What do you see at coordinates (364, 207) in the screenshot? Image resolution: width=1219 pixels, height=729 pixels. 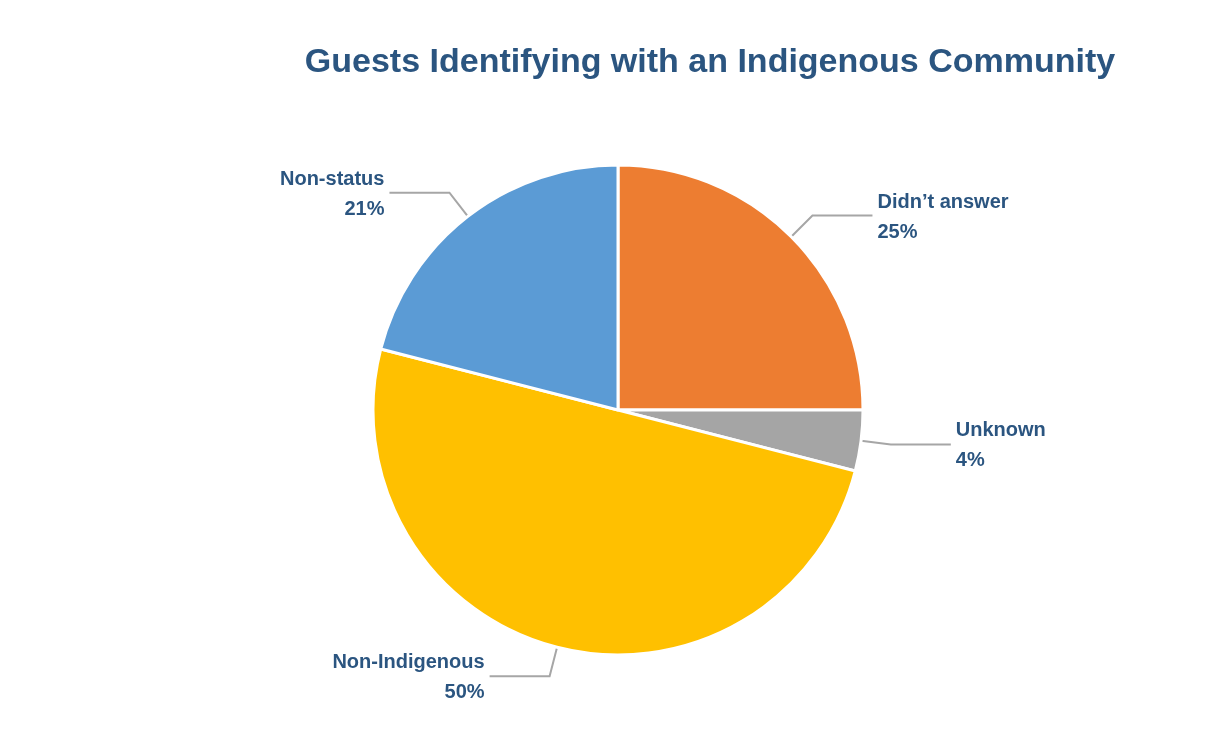 I see `data-label: 21%` at bounding box center [364, 207].